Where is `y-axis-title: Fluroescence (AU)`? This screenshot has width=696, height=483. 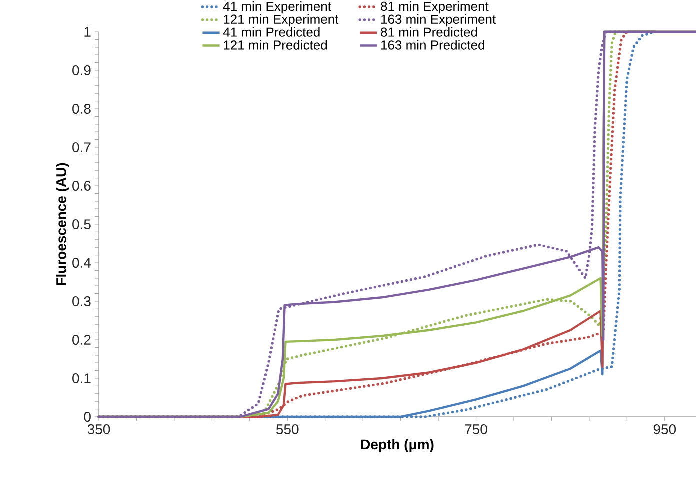
y-axis-title: Fluroescence (AU) is located at coordinates (63, 224).